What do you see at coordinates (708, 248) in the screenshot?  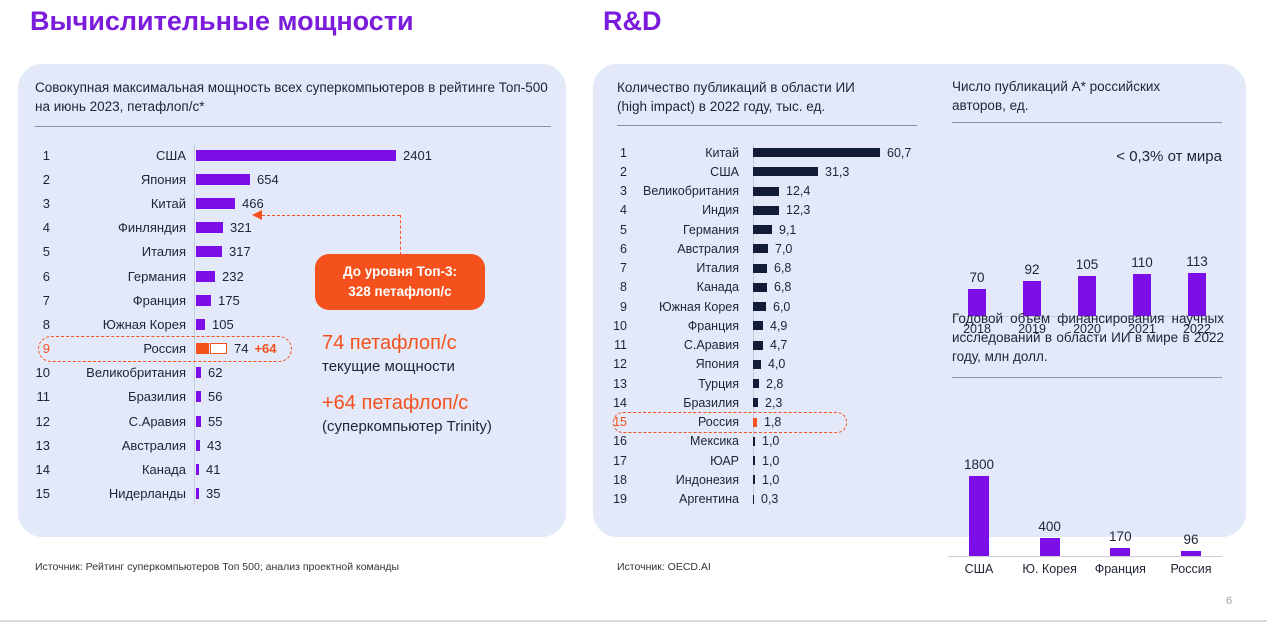 I see `row-label: Австралия` at bounding box center [708, 248].